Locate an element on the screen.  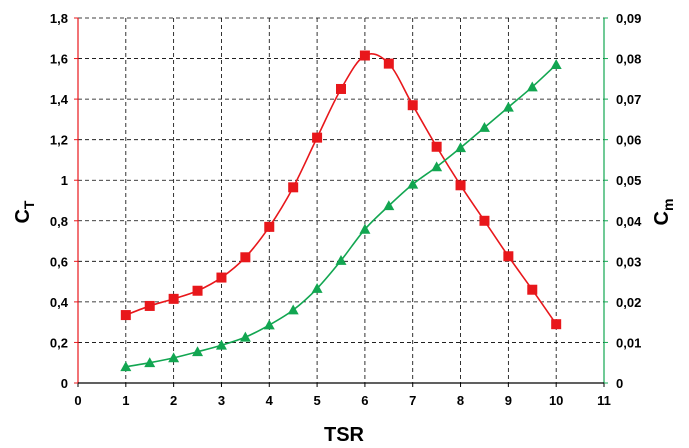
y-left-tick-label: 1,2 is located at coordinates (59, 140).